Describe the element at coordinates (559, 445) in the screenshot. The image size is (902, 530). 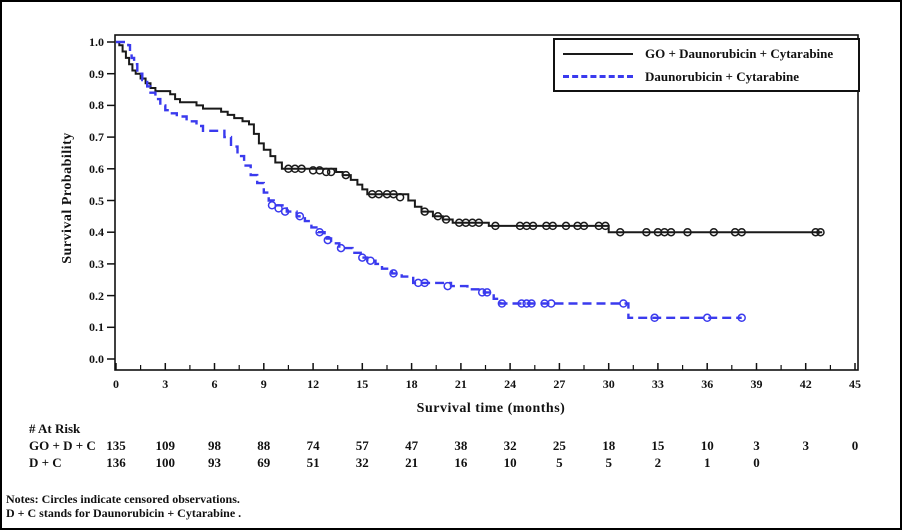
I see `risk-value: 25` at that location.